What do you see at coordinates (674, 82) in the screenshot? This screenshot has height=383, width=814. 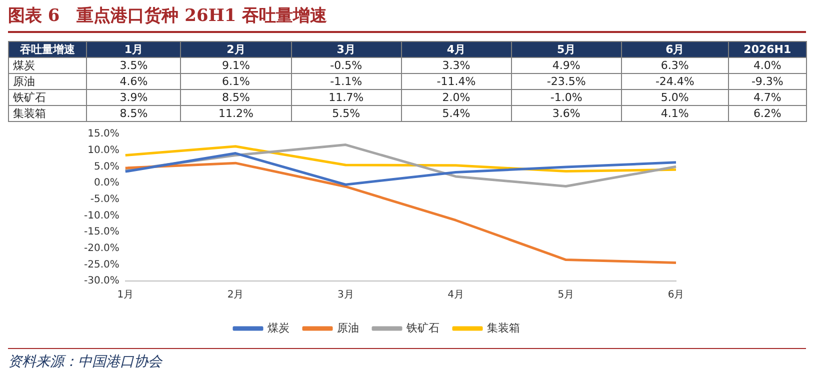 I see `data-label: -24.4%` at bounding box center [674, 82].